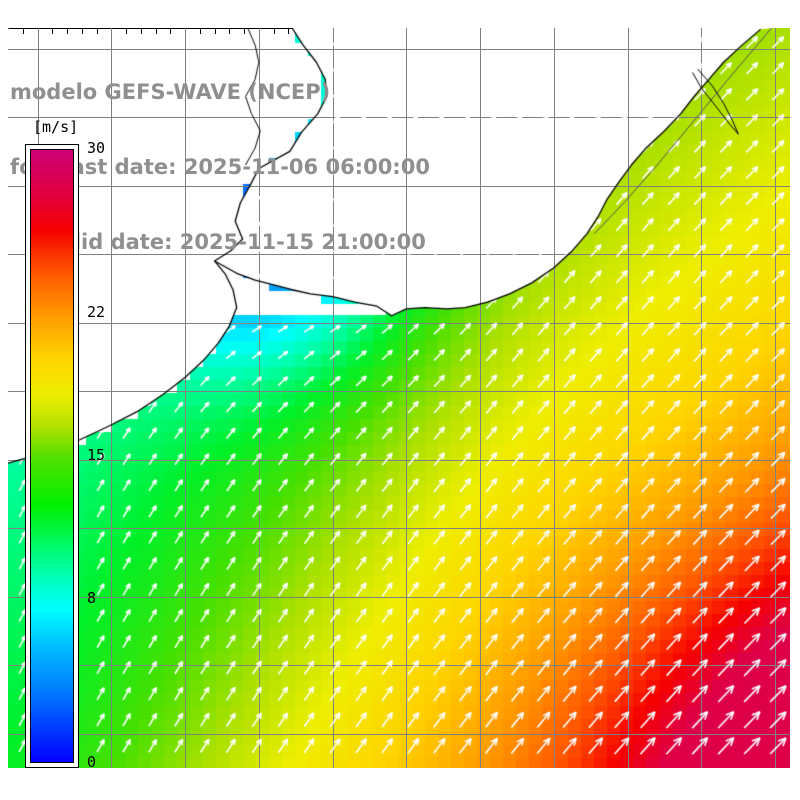  What do you see at coordinates (56, 127) in the screenshot?
I see `colorbar-unit-label: [m/s]` at bounding box center [56, 127].